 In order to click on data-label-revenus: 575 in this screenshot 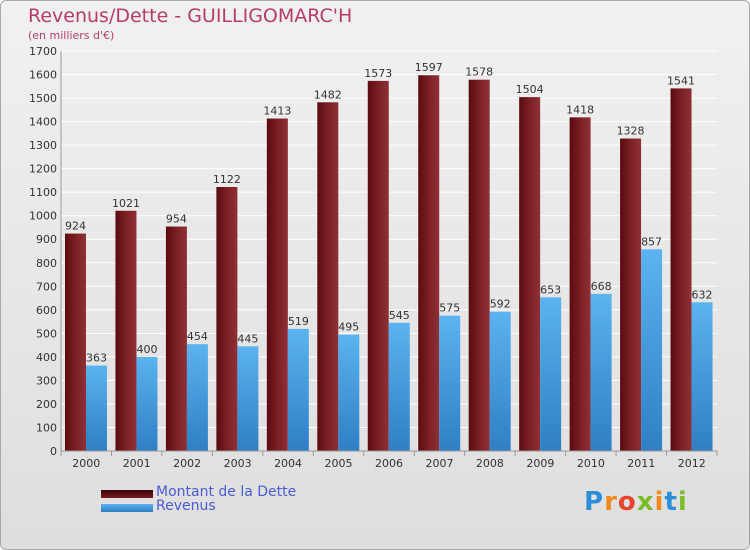, I will do `click(449, 308)`.